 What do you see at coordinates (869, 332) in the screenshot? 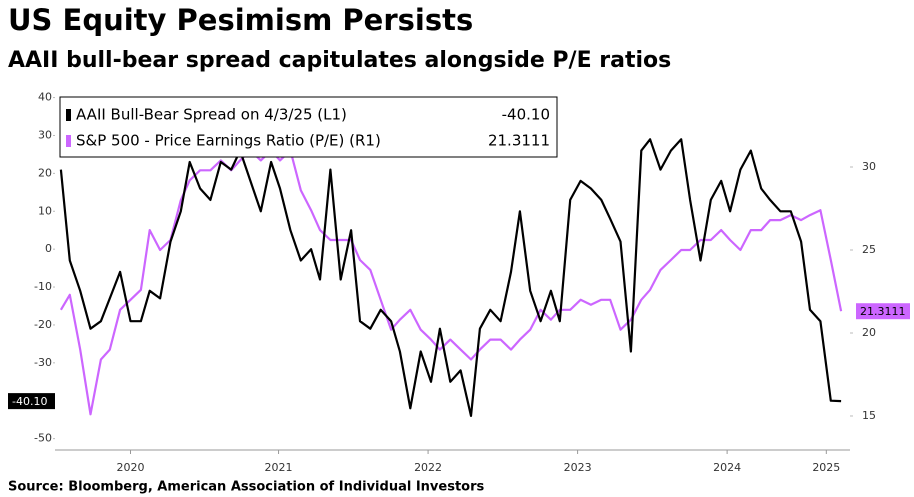
I see `y2-tick-label: 20` at bounding box center [869, 332].